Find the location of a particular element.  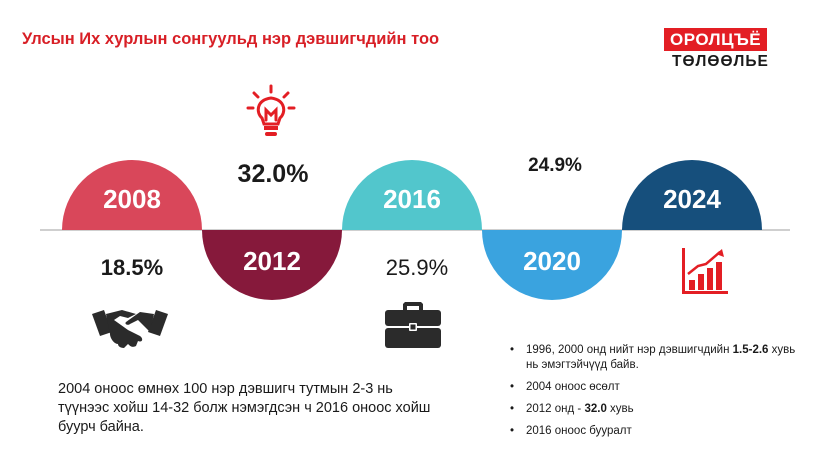

value-label-2016: 25.9% is located at coordinates (417, 267).